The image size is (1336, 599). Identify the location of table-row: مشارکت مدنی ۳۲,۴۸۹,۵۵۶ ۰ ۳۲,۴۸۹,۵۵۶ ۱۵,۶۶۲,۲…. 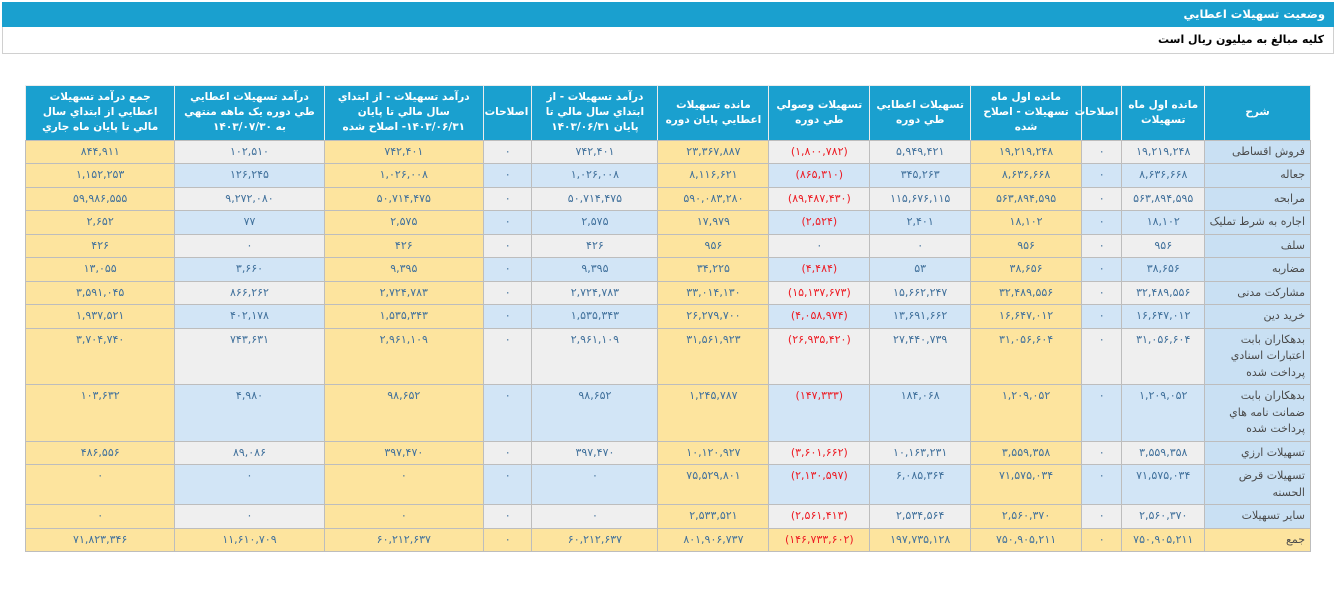
(667, 293).